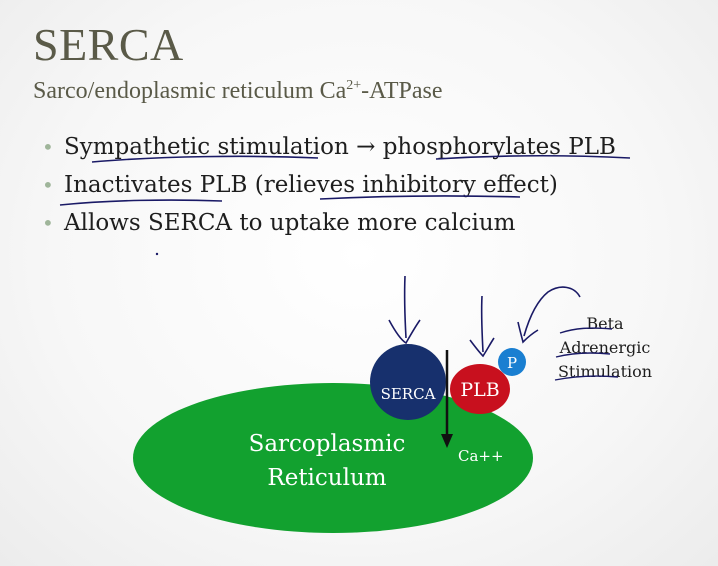  I want to click on hand-arrowhead-plb-icon, so click(482, 347).